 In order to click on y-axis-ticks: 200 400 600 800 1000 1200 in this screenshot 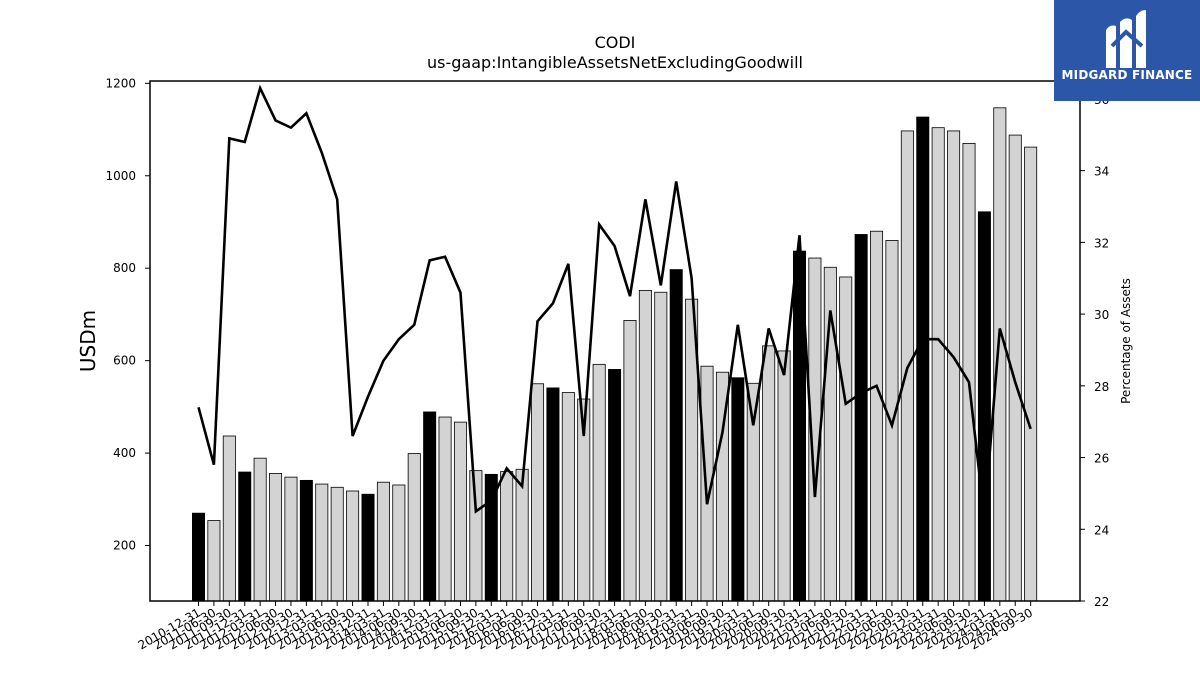, I will do `click(127, 314)`.